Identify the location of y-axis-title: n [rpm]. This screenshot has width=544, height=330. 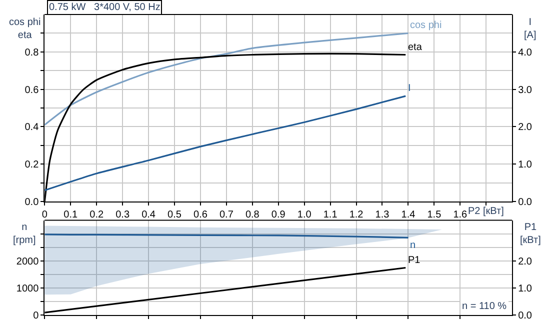
(24, 234).